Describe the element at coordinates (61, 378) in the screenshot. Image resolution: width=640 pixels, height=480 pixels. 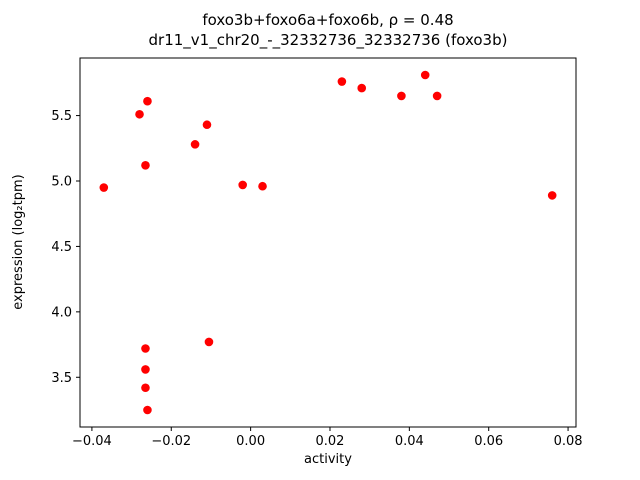
I see `y-tick-label: 3.5` at that location.